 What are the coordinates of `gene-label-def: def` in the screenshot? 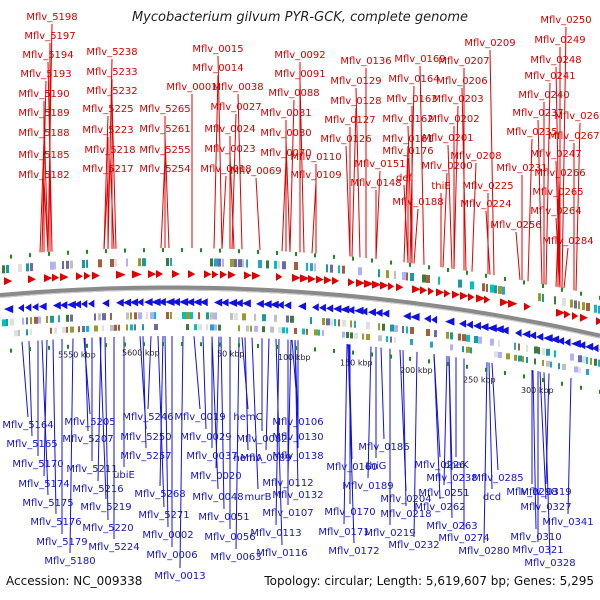 It's located at (404, 178).